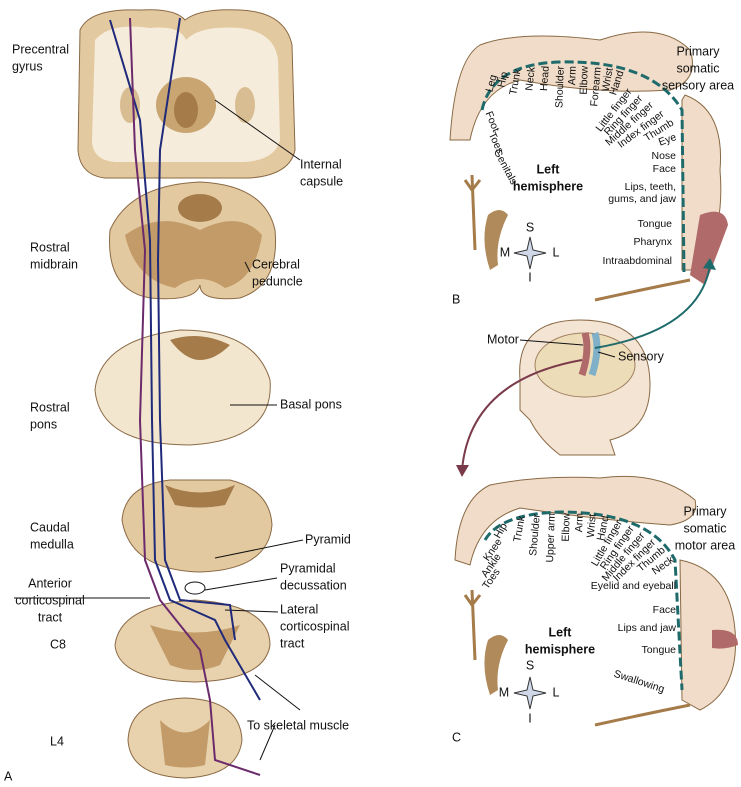 The height and width of the screenshot is (787, 741). I want to click on panel-a-label: gyrus, so click(27, 66).